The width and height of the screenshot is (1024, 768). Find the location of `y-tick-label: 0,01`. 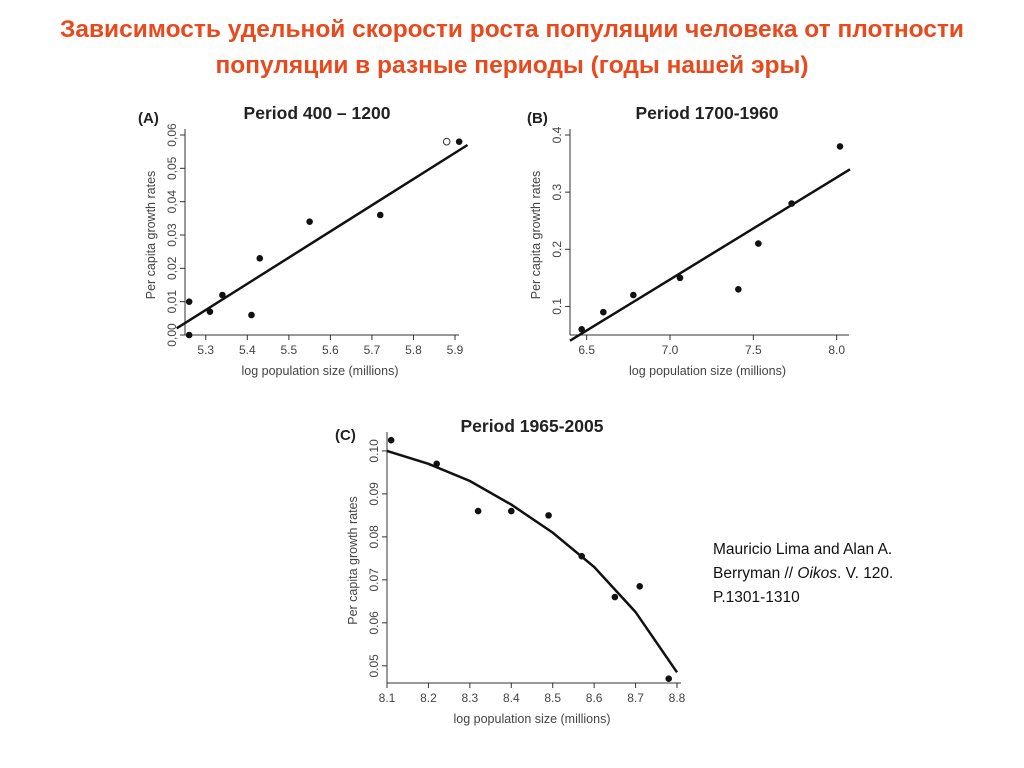

y-tick-label: 0,01 is located at coordinates (172, 302).